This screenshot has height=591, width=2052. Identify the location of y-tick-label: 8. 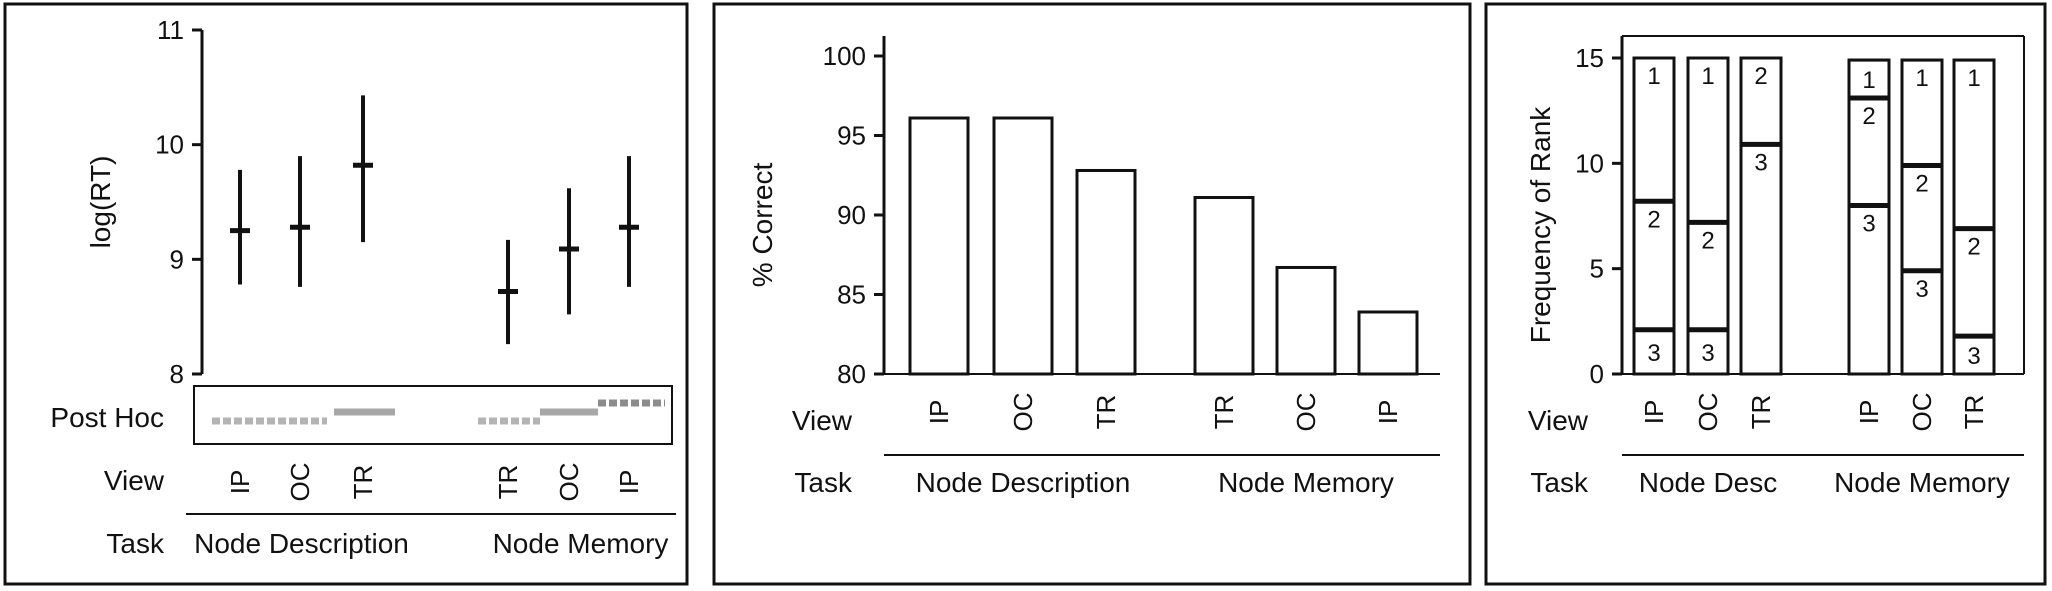
(177, 374).